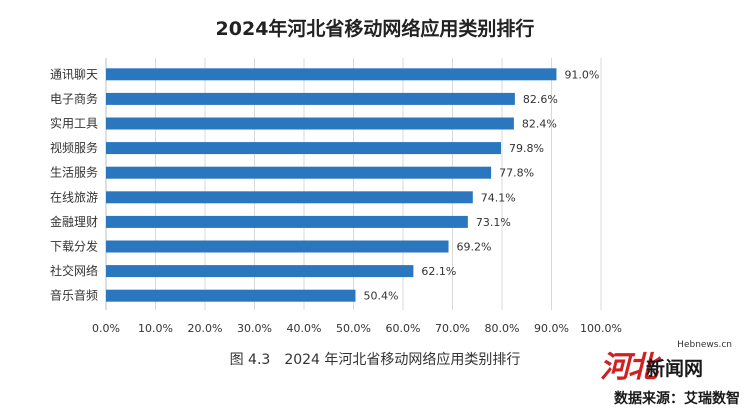  Describe the element at coordinates (74, 74) in the screenshot. I see `category-label: 通讯聊天` at that location.